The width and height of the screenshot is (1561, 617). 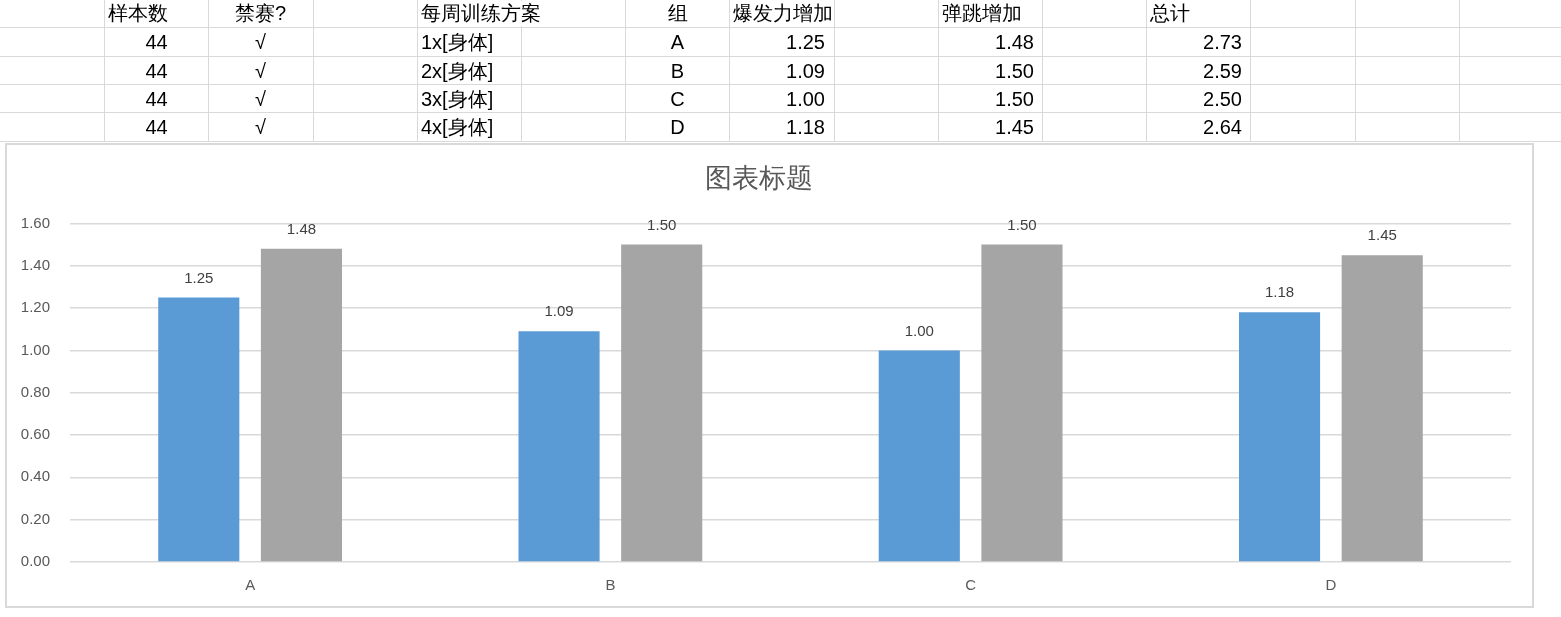 What do you see at coordinates (35, 518) in the screenshot?
I see `y-tick-label: 0.20` at bounding box center [35, 518].